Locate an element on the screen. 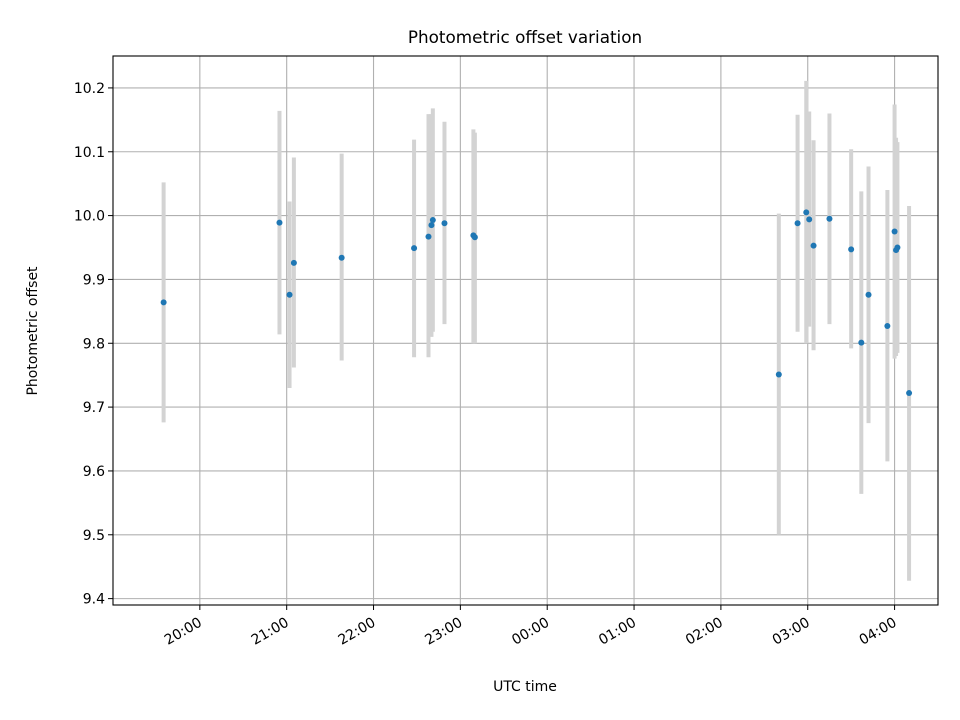  y-axis-label: Photometric offset is located at coordinates (33, 331).